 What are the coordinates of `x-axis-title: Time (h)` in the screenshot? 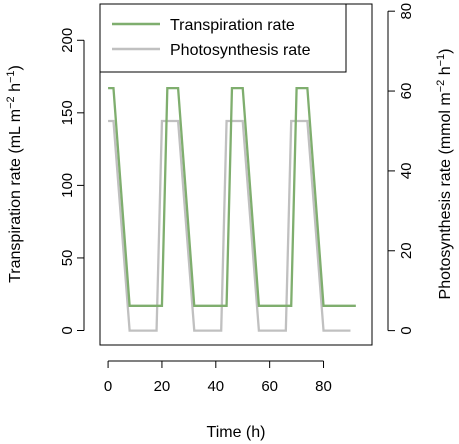 It's located at (236, 432).